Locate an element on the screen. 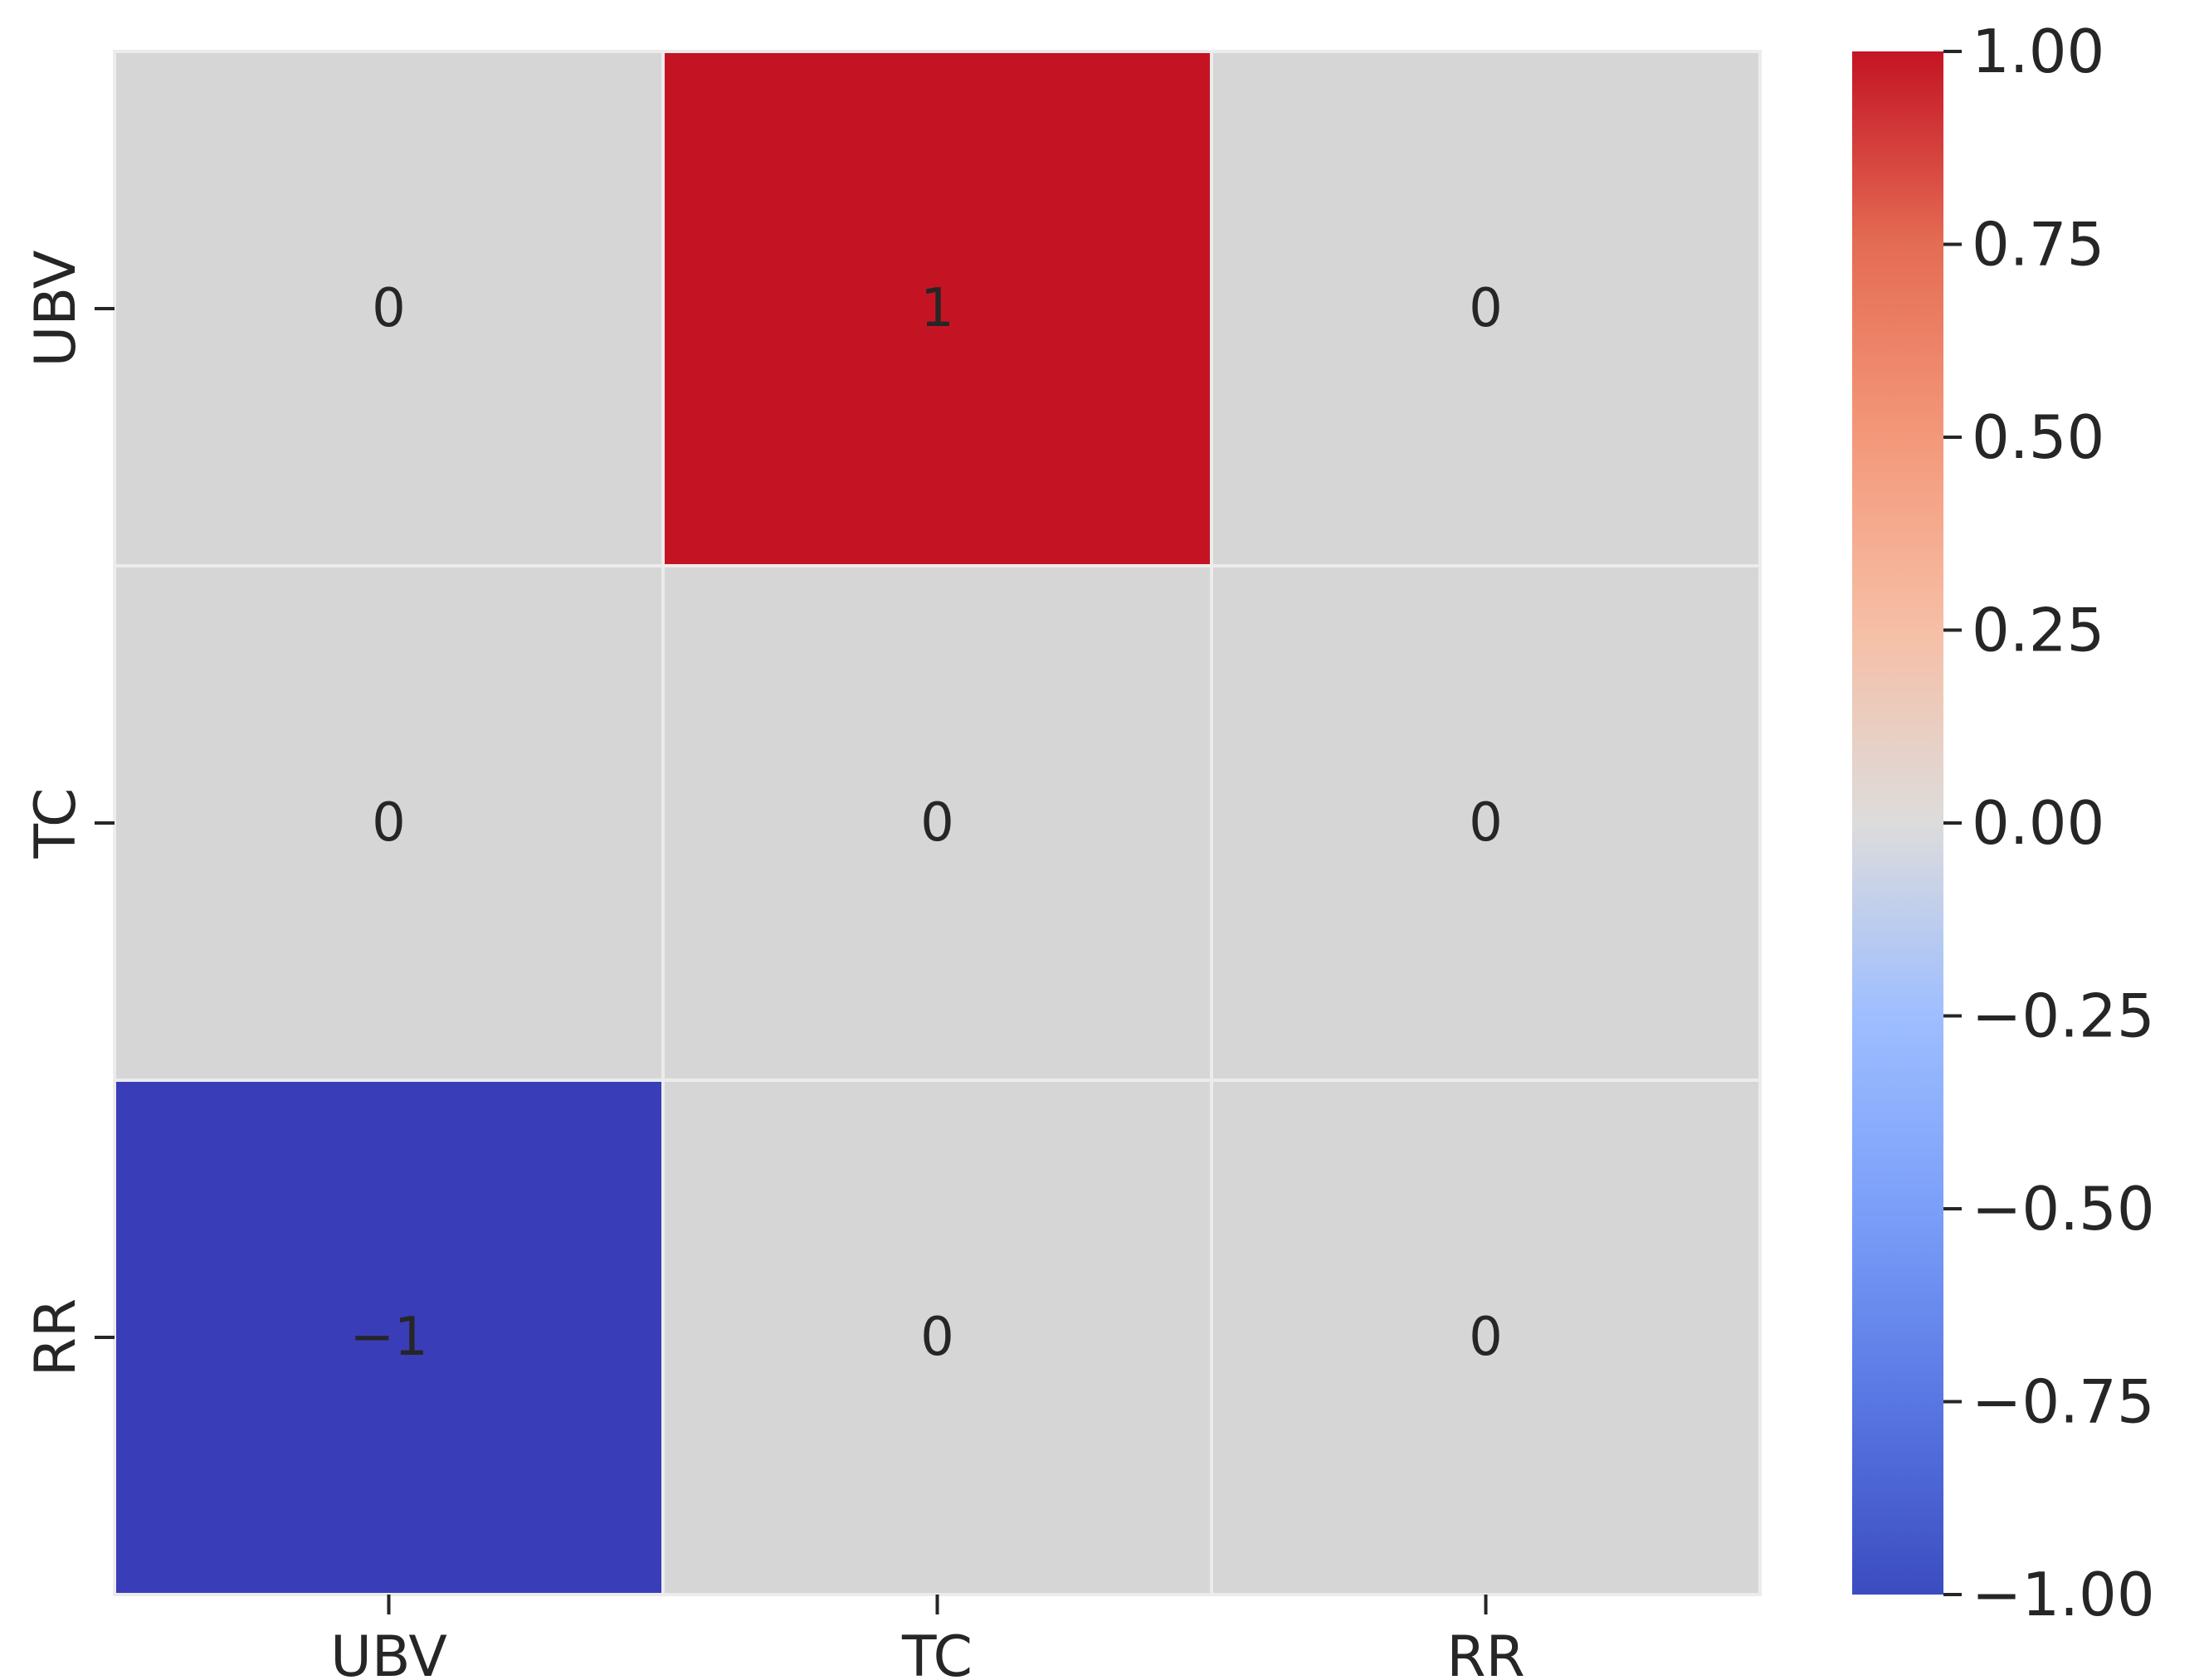  colorbar-tick-label: 0.25 is located at coordinates (2038, 630).